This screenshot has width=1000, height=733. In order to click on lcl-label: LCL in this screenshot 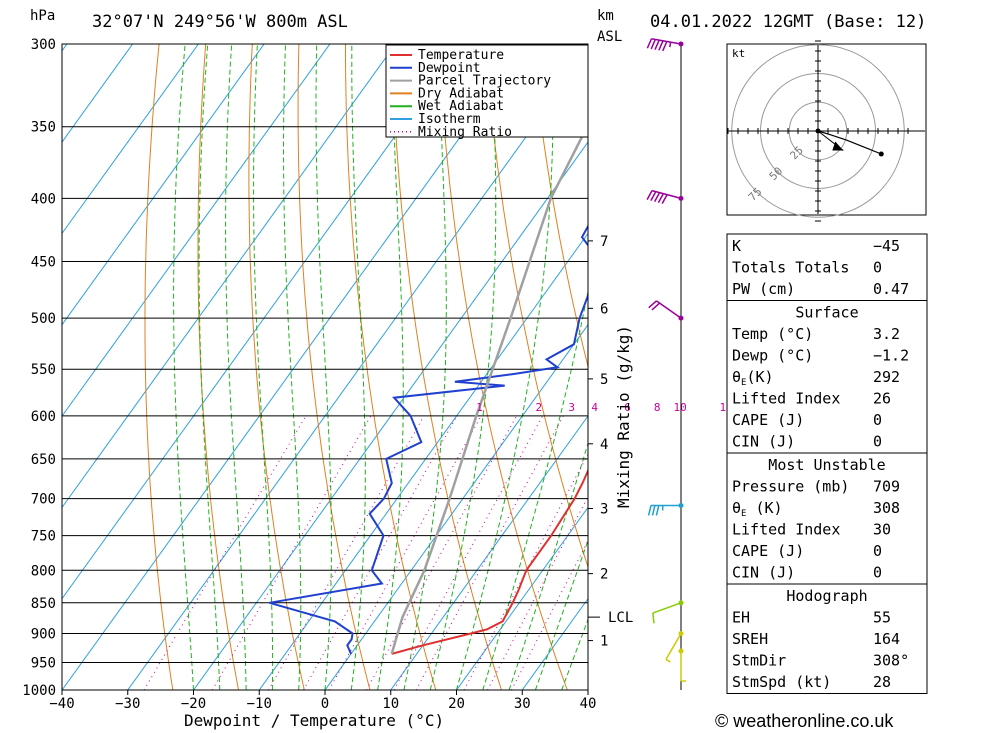, I will do `click(620, 618)`.